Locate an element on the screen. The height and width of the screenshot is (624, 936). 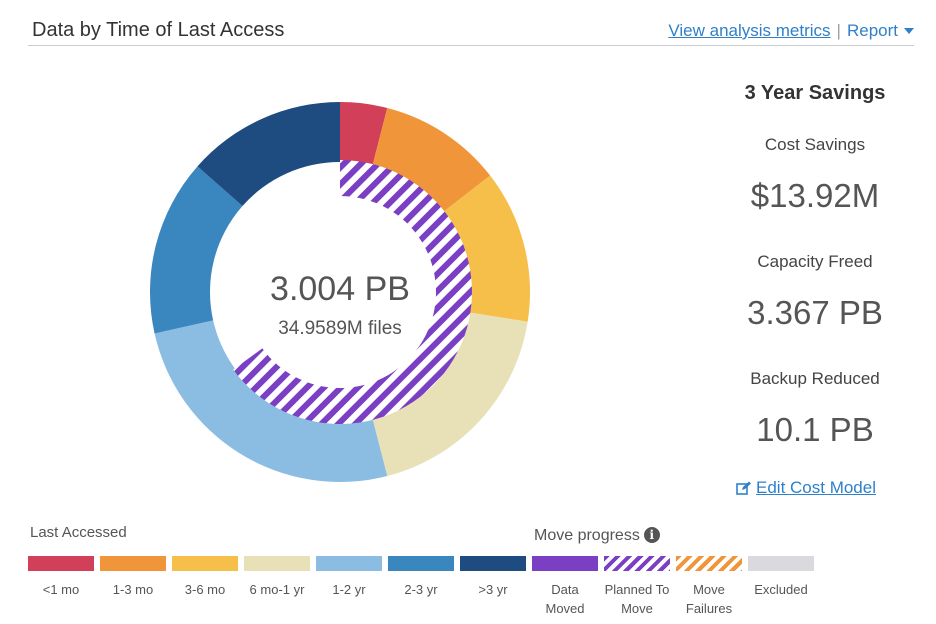
legend-item-data-moved: Data Moved is located at coordinates (565, 587).